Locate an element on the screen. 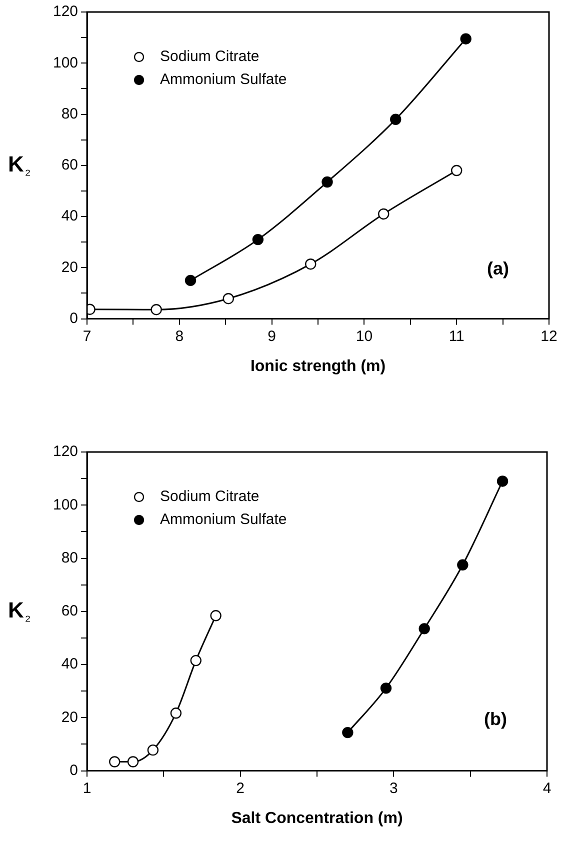 The image size is (561, 852). x-tick-label: 9 is located at coordinates (272, 336).